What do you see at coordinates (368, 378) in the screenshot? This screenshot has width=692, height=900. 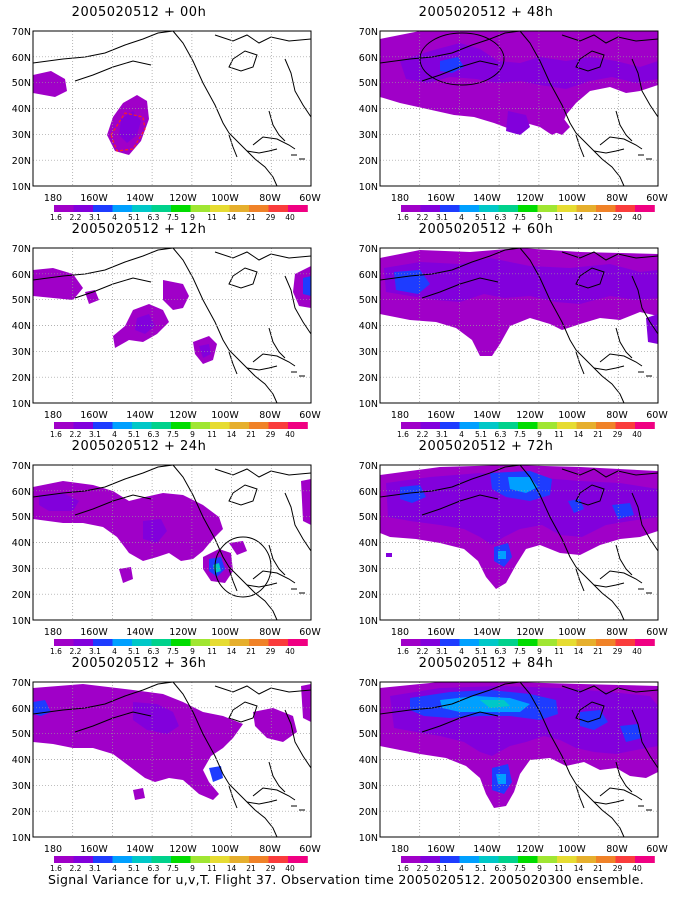 I see `lat-label: 20N` at bounding box center [368, 378].